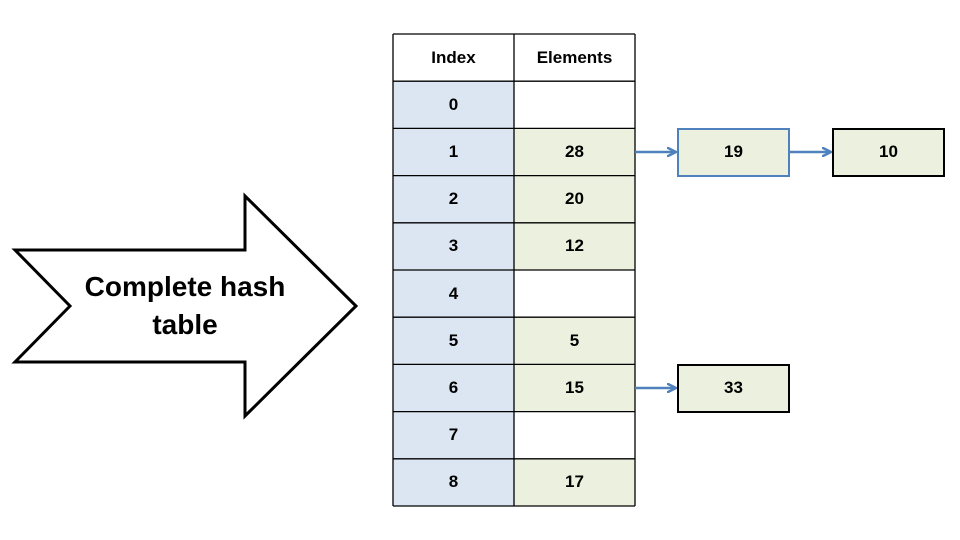 This screenshot has height=540, width=960. I want to click on element-cell: 5, so click(574, 340).